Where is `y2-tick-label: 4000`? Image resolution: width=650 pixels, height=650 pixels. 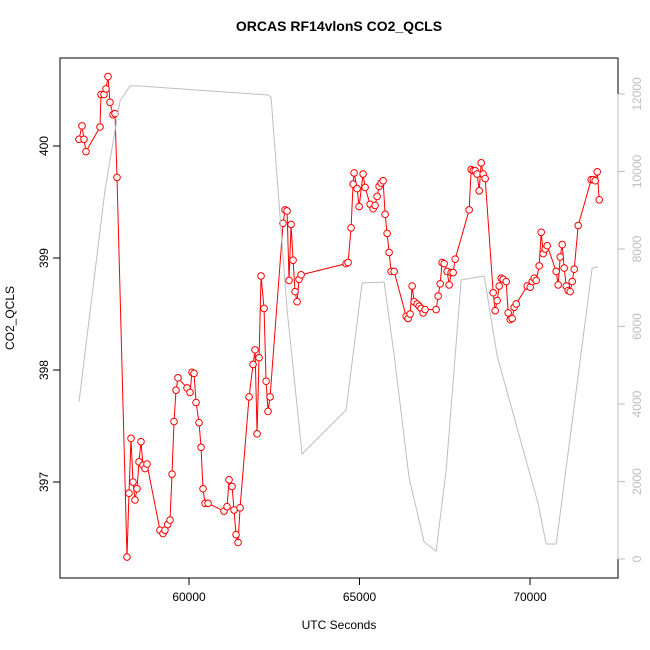 y2-tick-label: 4000 is located at coordinates (637, 403).